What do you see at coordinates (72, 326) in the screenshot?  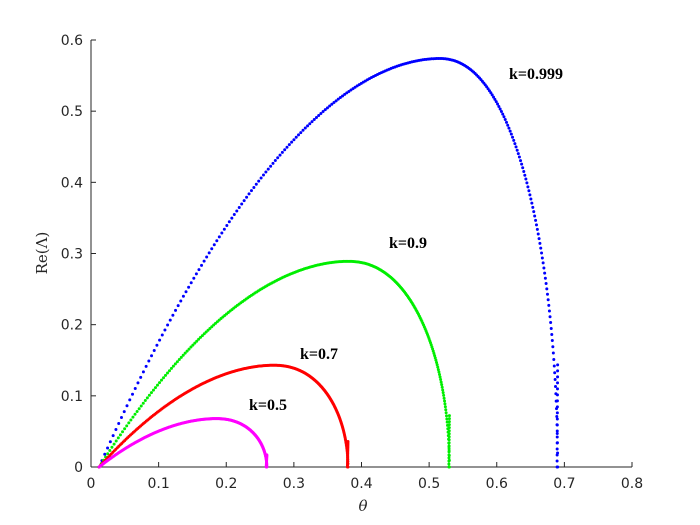 I see `y-tick-label: 0.2` at bounding box center [72, 326].